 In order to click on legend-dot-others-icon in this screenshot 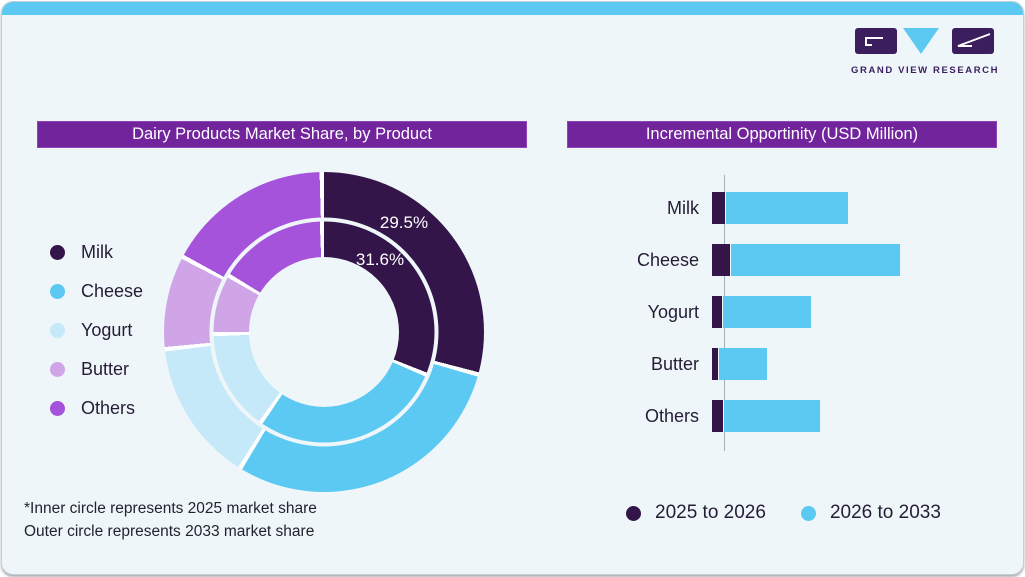, I will do `click(57, 408)`.